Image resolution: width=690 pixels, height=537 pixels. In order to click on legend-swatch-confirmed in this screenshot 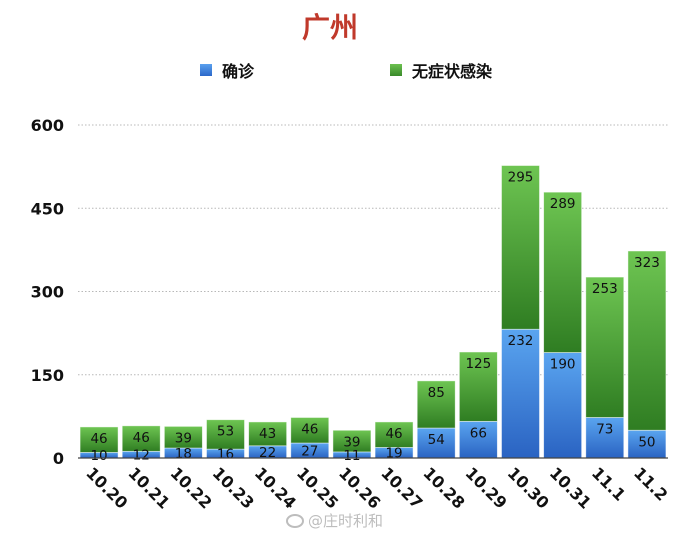, I will do `click(206, 70)`.